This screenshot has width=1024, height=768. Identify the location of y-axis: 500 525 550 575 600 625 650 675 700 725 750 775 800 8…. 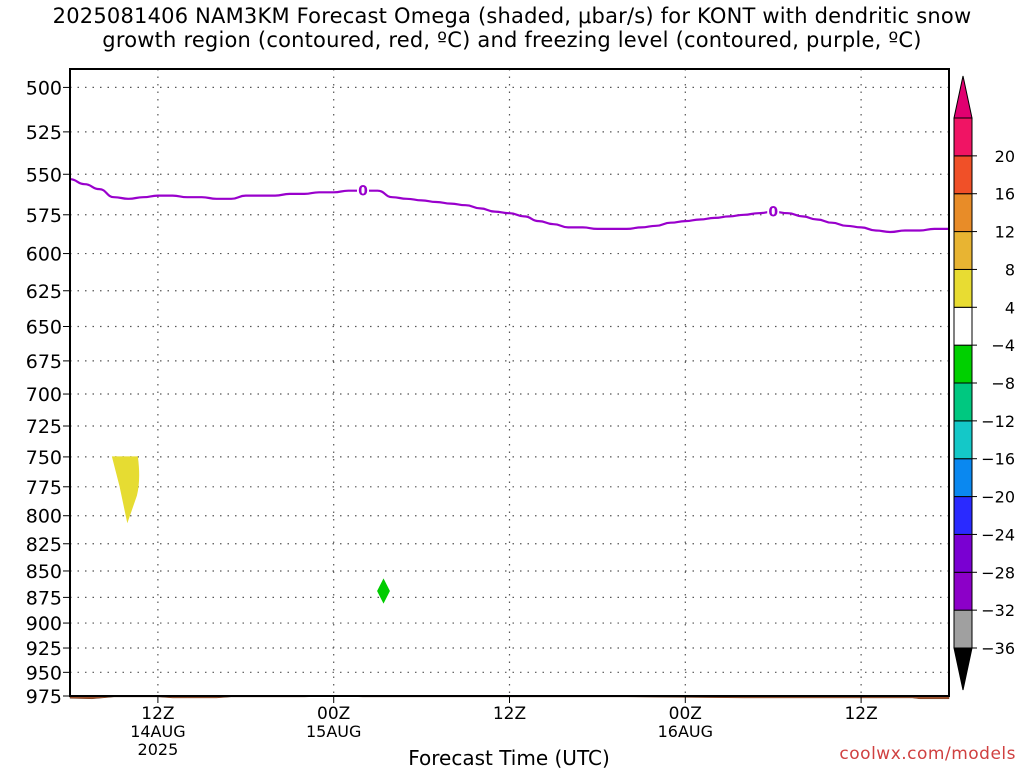
(48, 392).